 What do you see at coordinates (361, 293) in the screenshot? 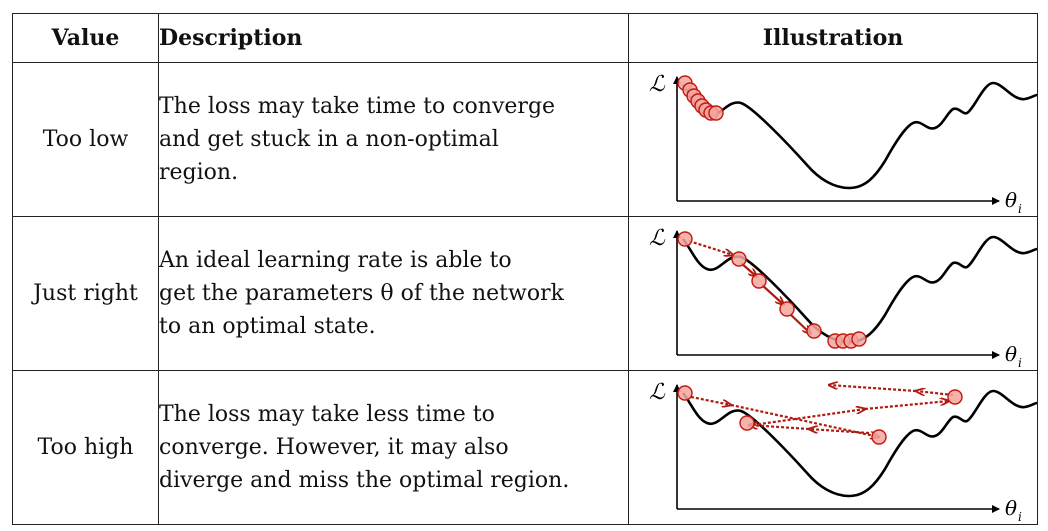
I see `description-line: get the parameters θ of the network` at bounding box center [361, 293].